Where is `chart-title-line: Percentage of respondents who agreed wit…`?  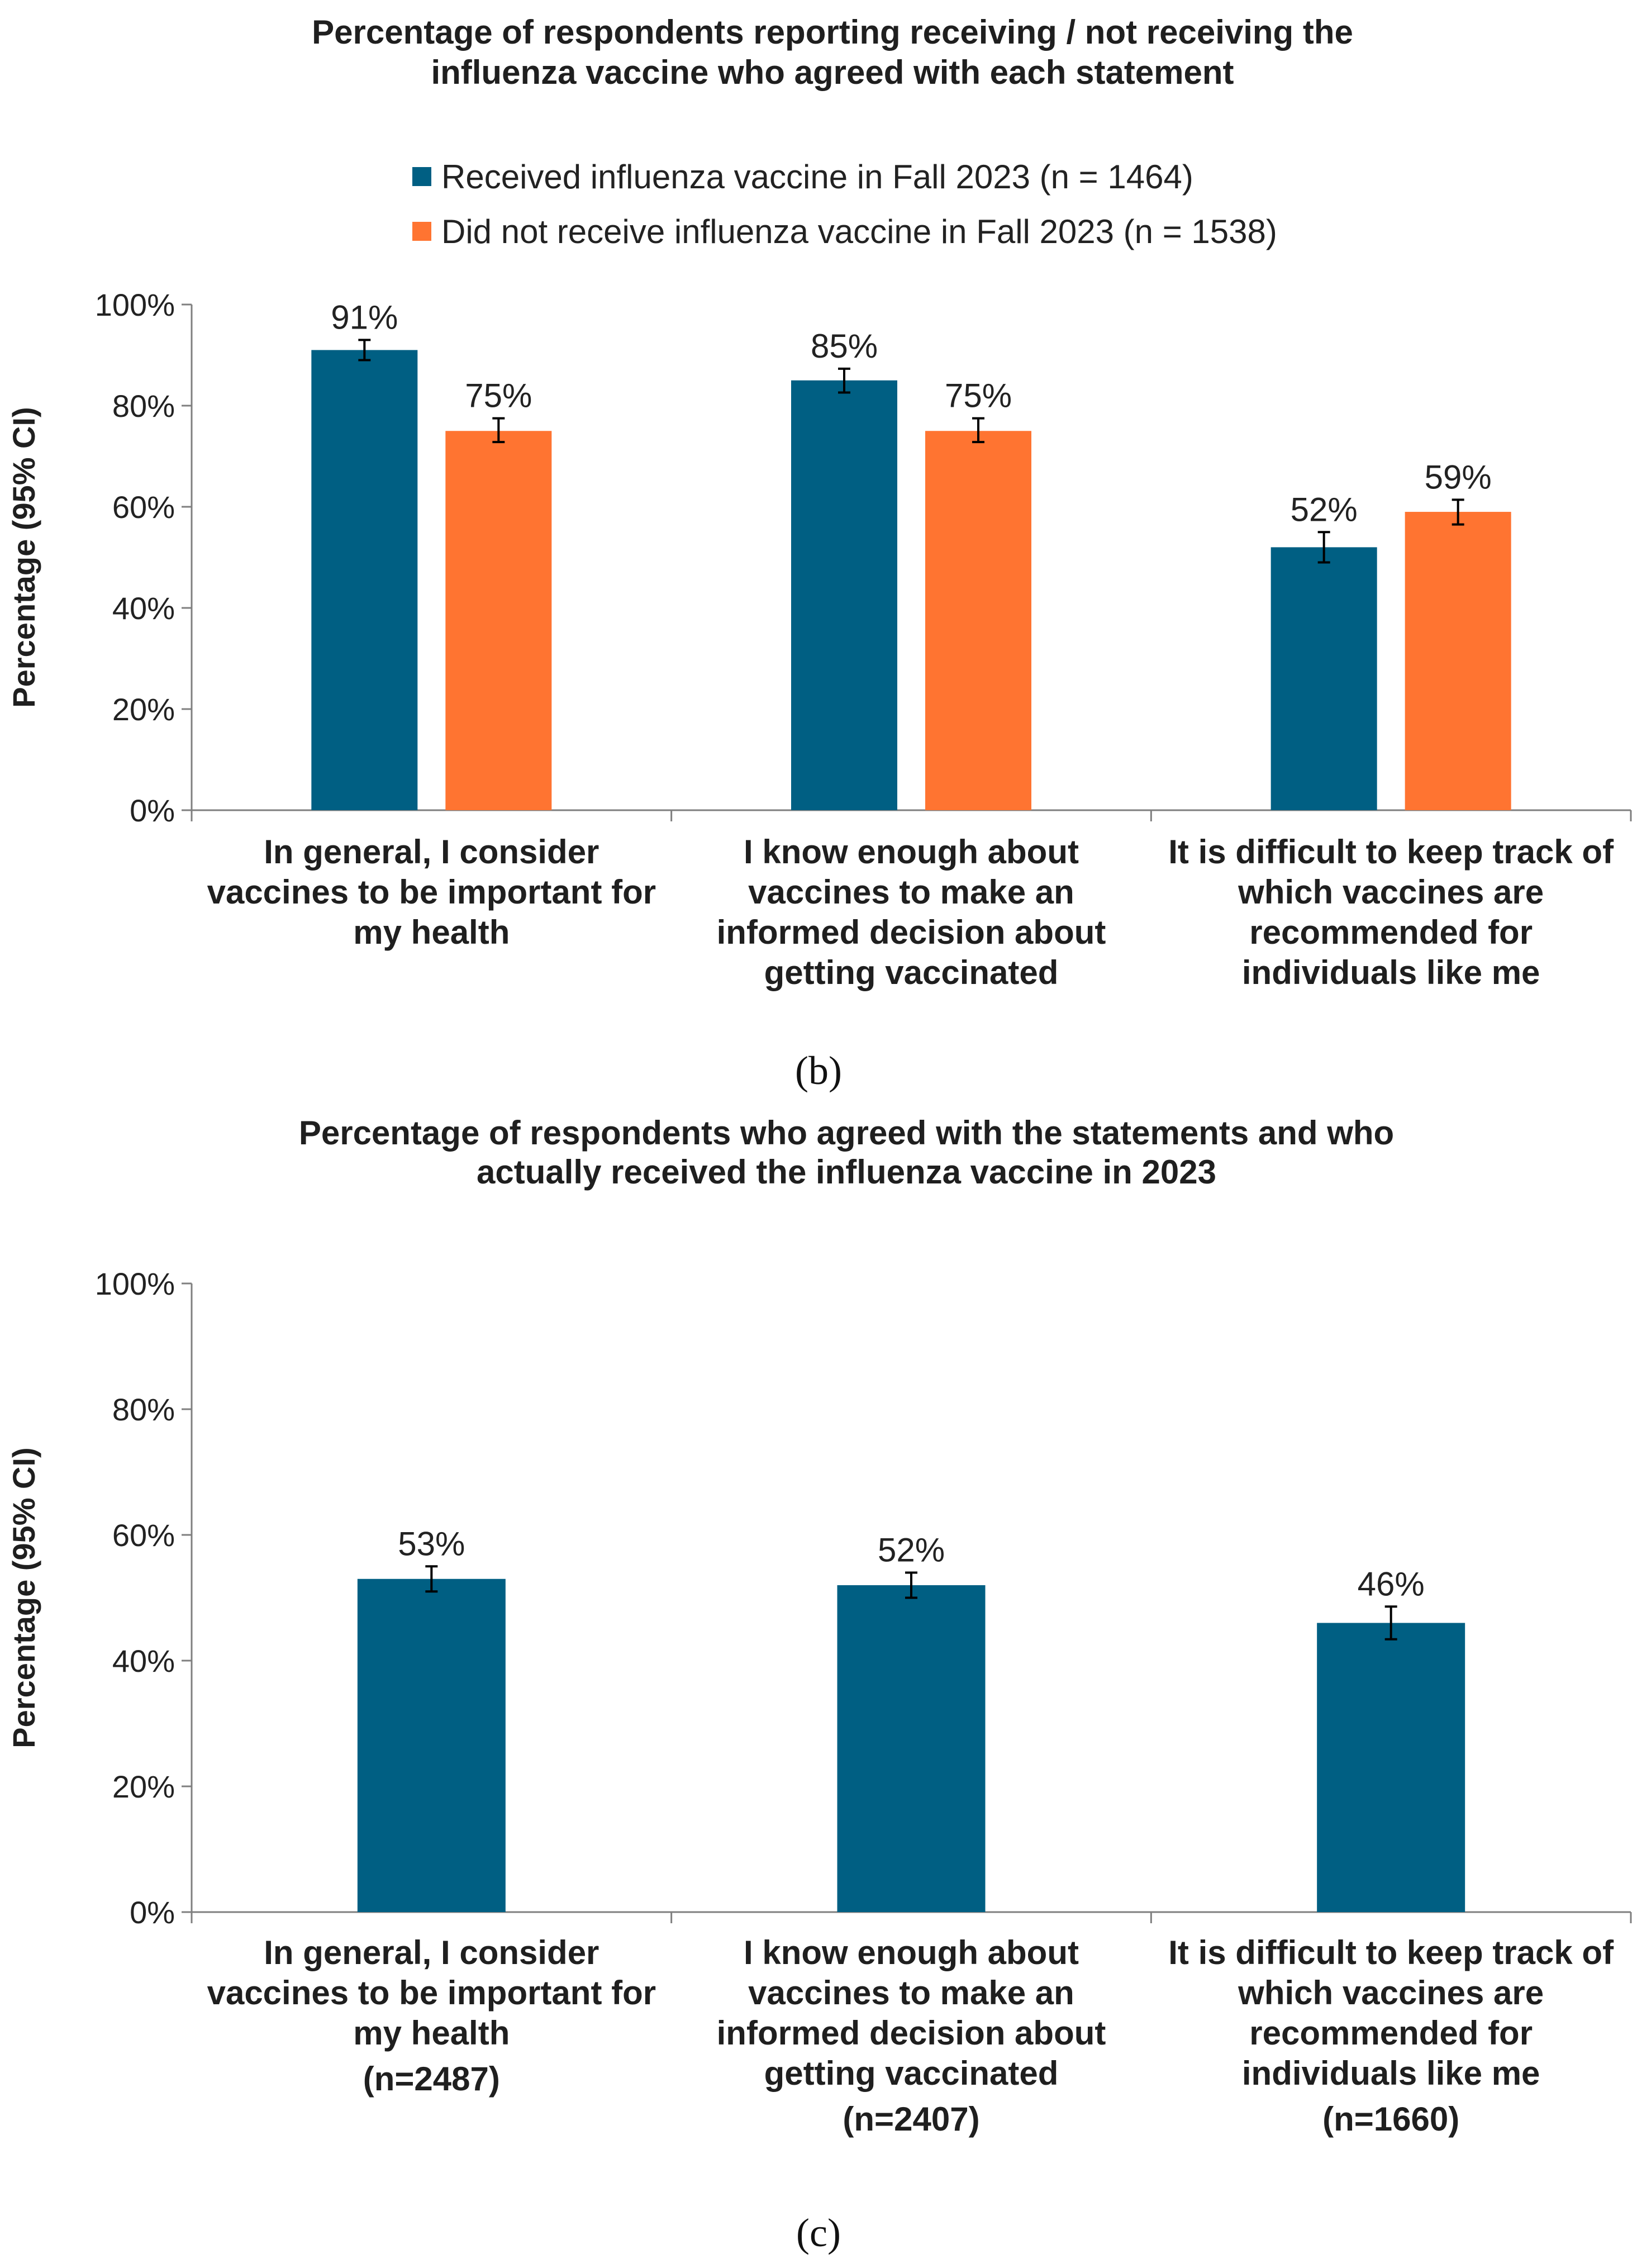 chart-title-line: Percentage of respondents who agreed wit… is located at coordinates (846, 1133).